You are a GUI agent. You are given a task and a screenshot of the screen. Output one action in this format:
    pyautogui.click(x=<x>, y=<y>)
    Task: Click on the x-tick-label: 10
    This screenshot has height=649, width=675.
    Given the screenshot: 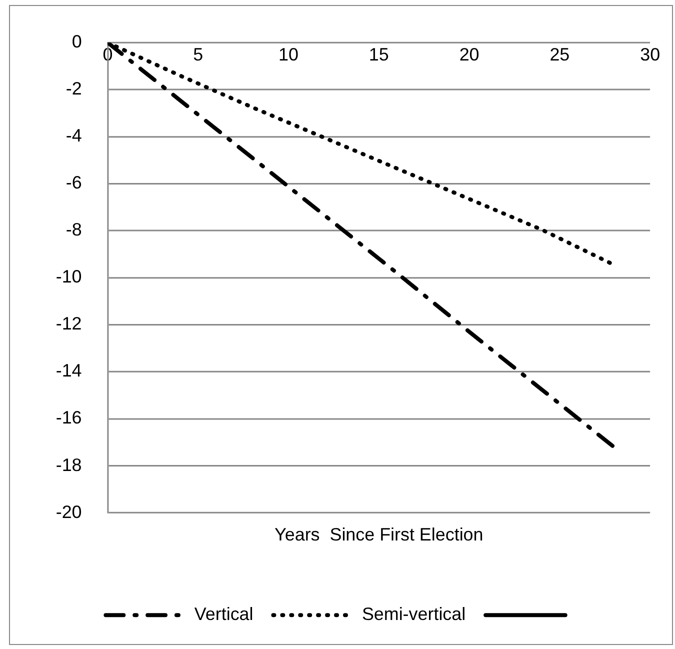 What is the action you would take?
    pyautogui.click(x=288, y=54)
    